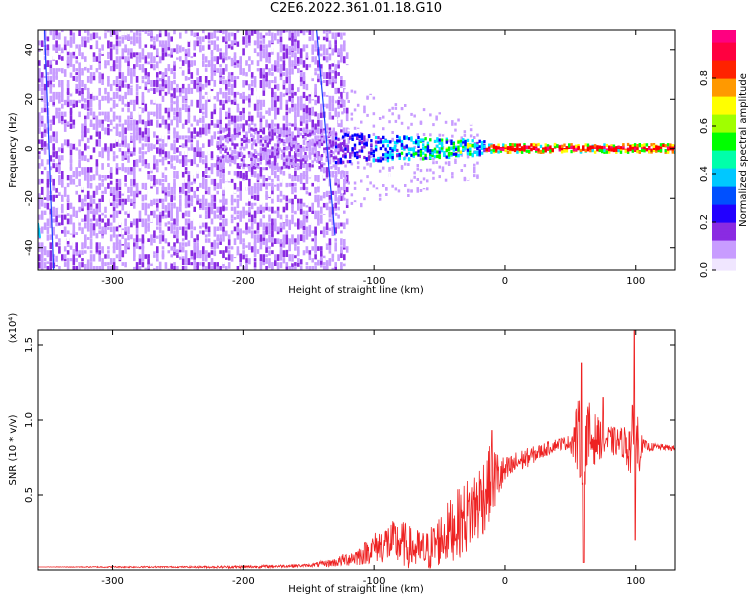 This screenshot has width=750, height=600. What do you see at coordinates (29, 49) in the screenshot?
I see `spectrogram-y-tick-label: 40` at bounding box center [29, 49].